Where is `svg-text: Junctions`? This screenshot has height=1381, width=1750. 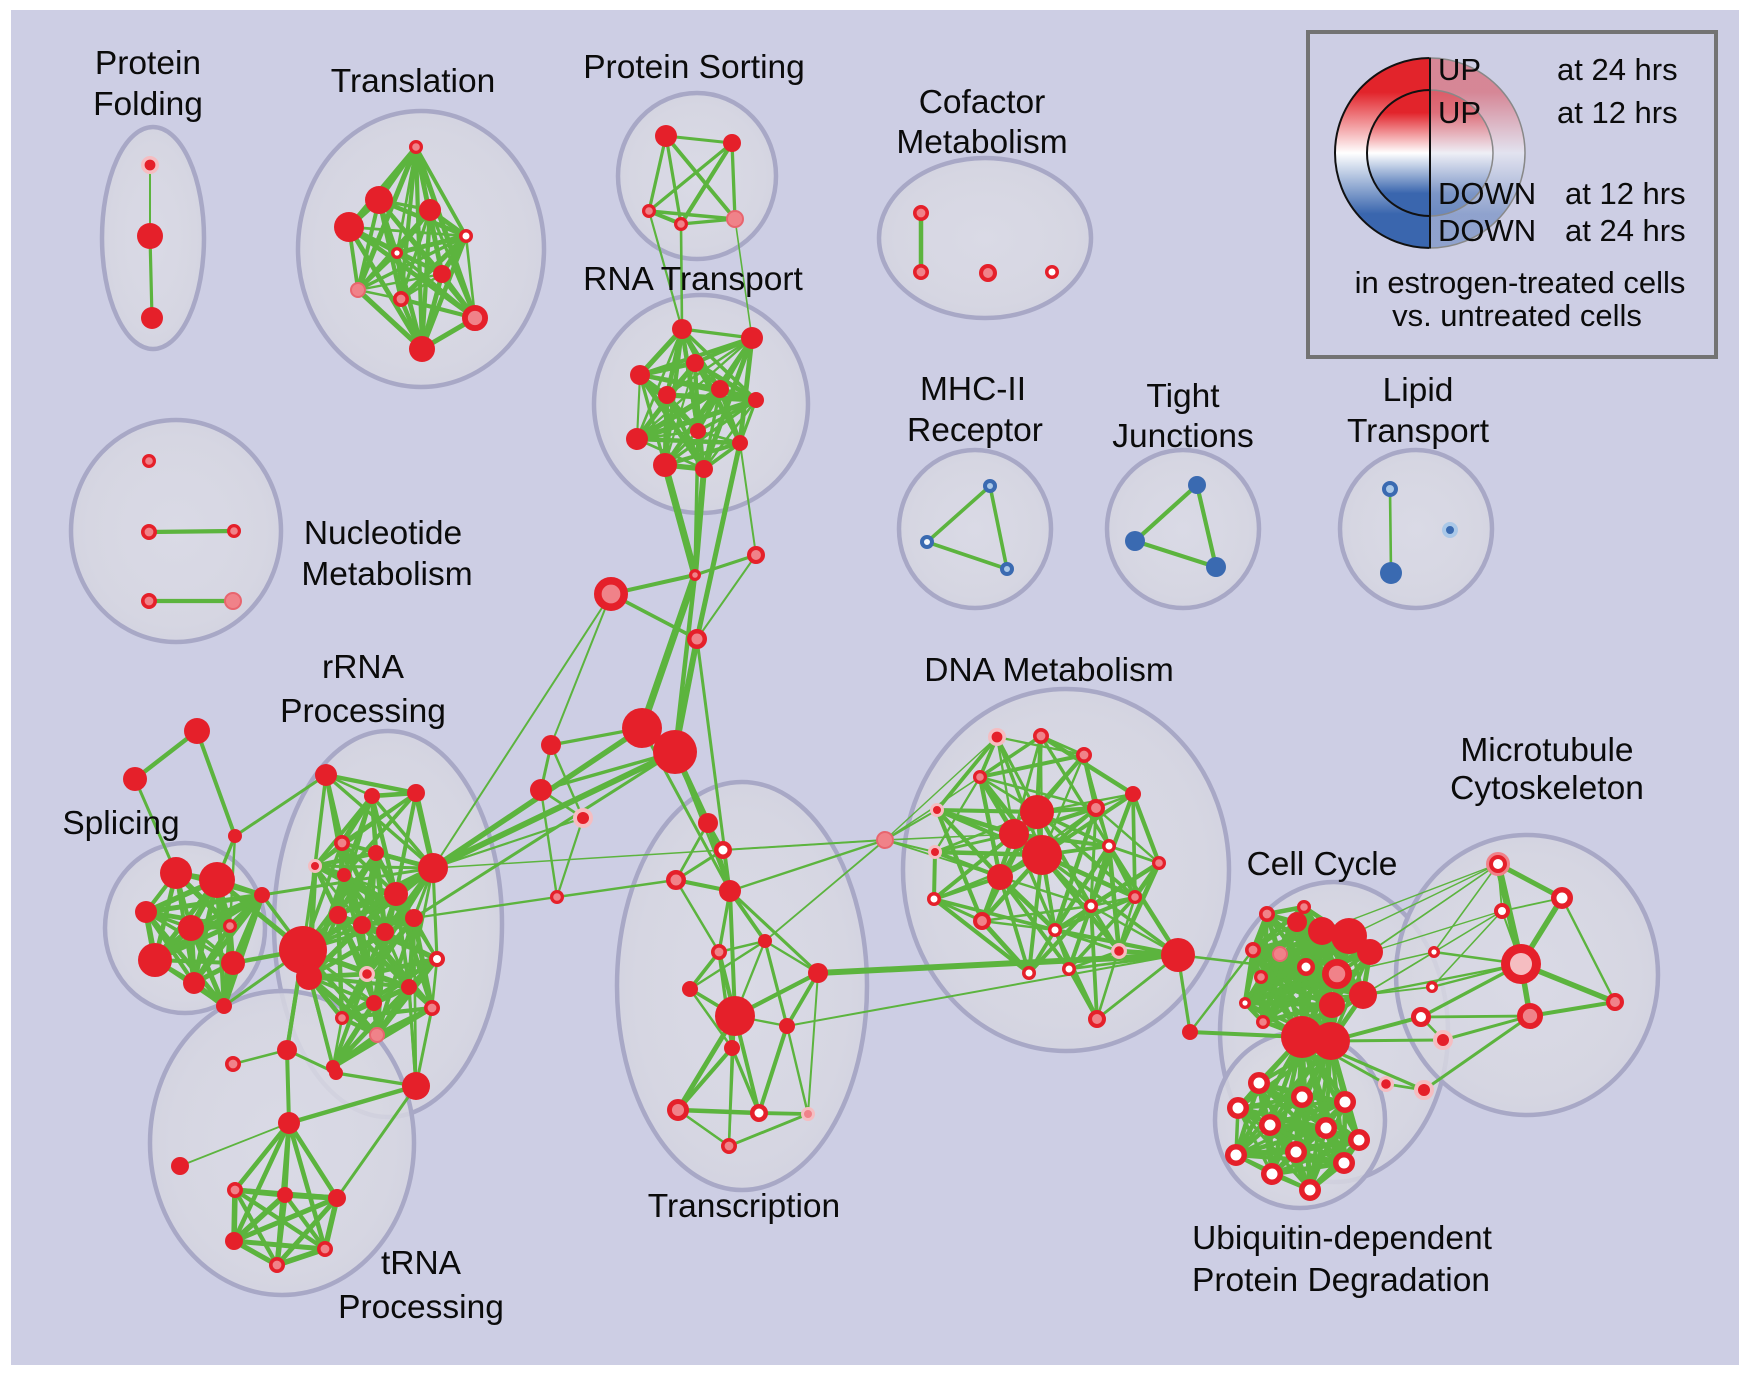 svg-text: Junctions is located at coordinates (1183, 436).